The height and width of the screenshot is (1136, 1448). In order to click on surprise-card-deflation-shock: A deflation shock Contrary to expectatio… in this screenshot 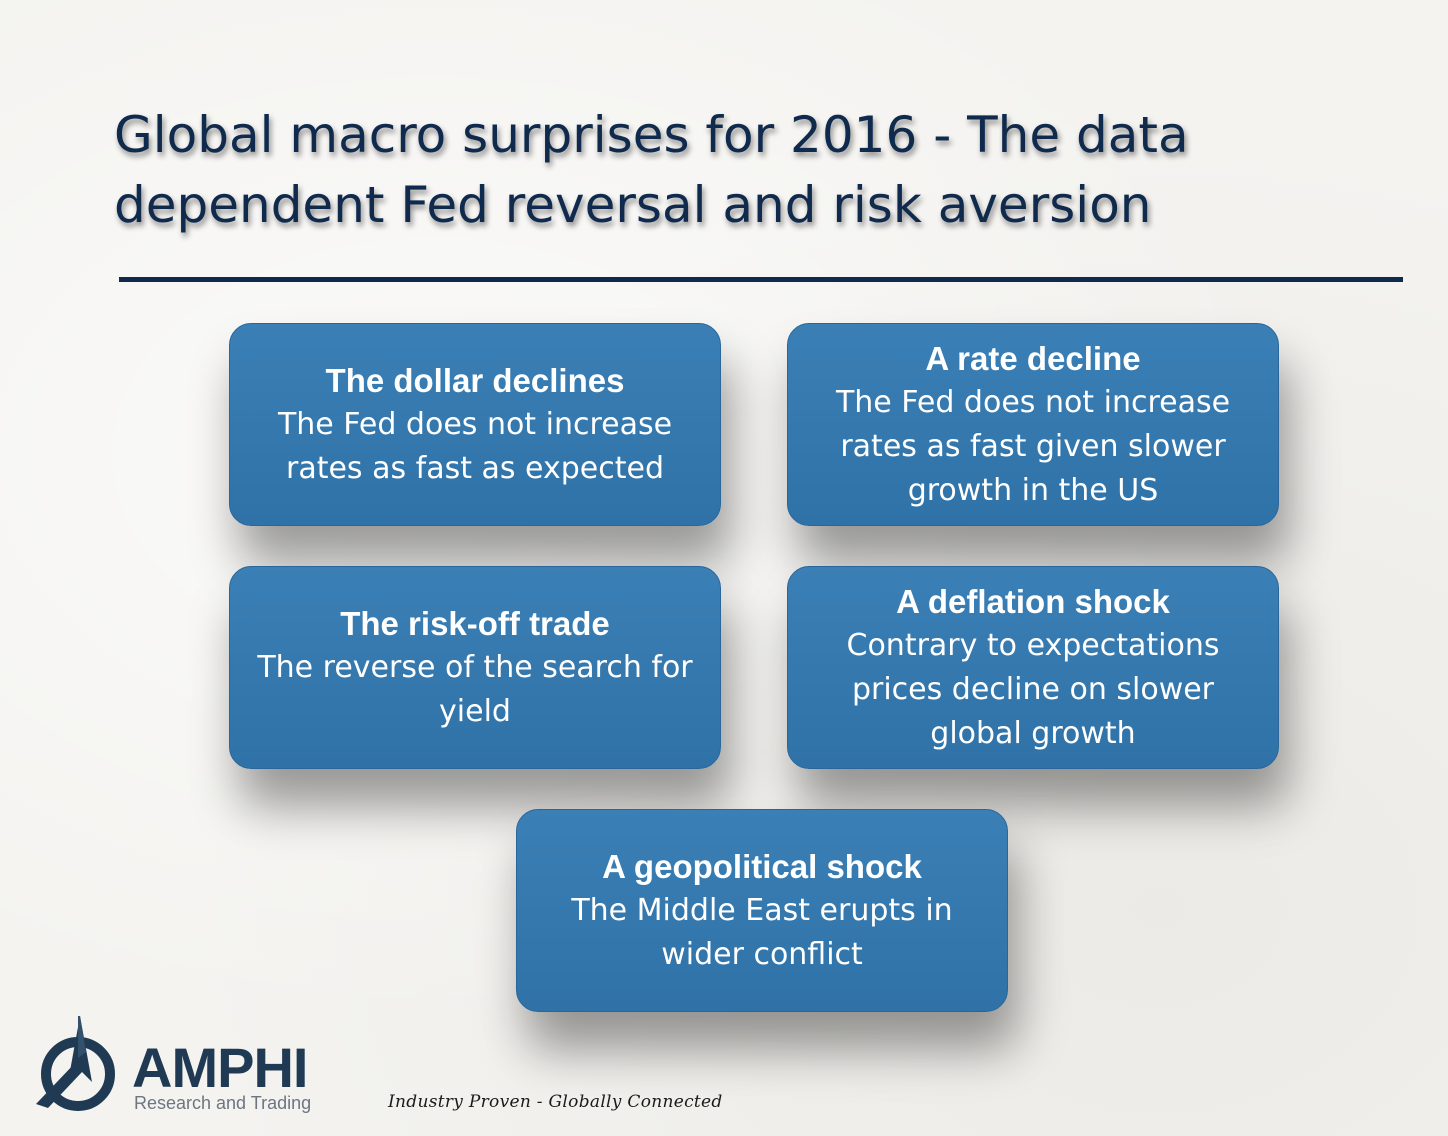, I will do `click(1033, 667)`.